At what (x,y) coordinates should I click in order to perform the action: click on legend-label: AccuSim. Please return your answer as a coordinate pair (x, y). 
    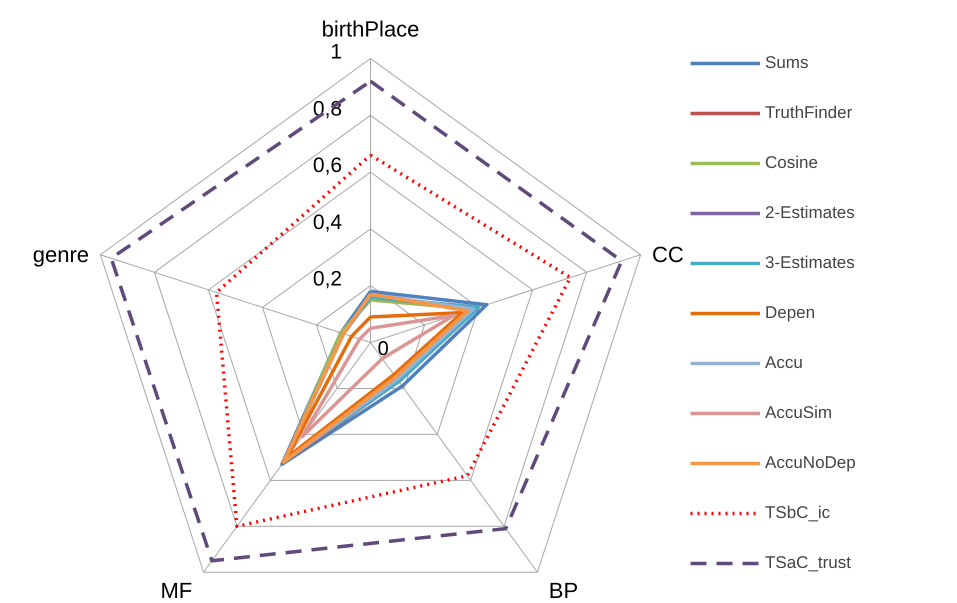
    Looking at the image, I should click on (798, 413).